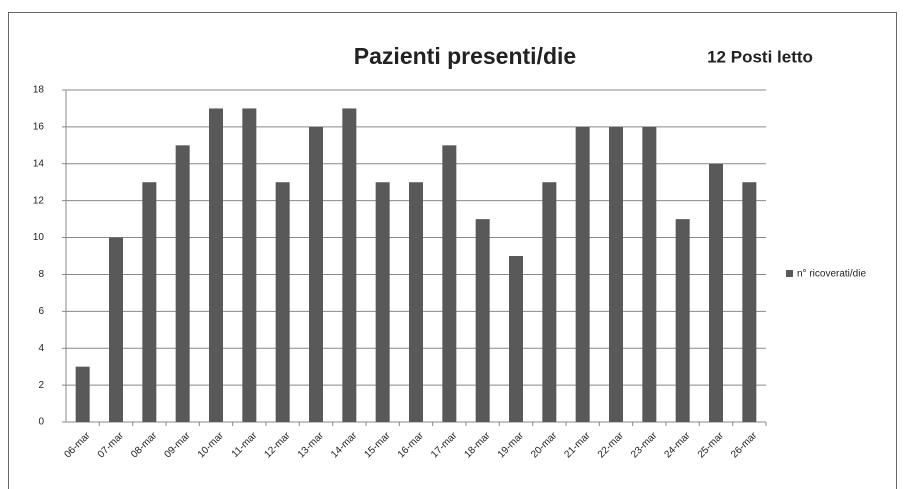 The height and width of the screenshot is (489, 906). Describe the element at coordinates (789, 273) in the screenshot. I see `legend-swatch` at that location.